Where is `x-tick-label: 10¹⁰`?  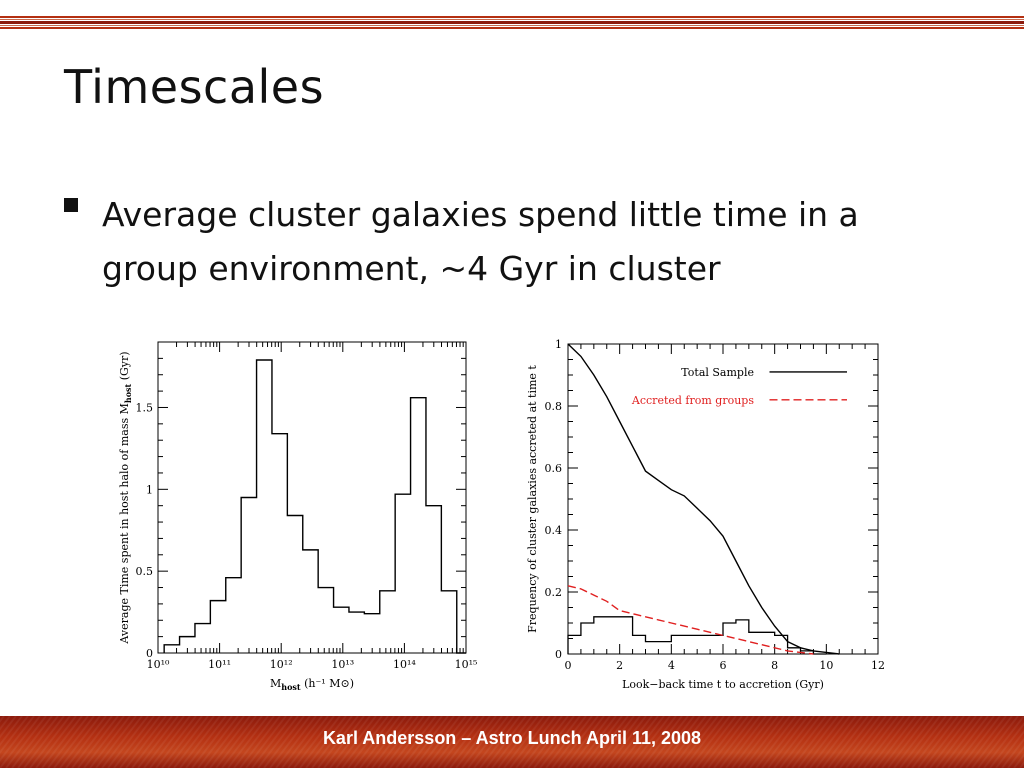 x-tick-label: 10¹⁰ is located at coordinates (158, 664).